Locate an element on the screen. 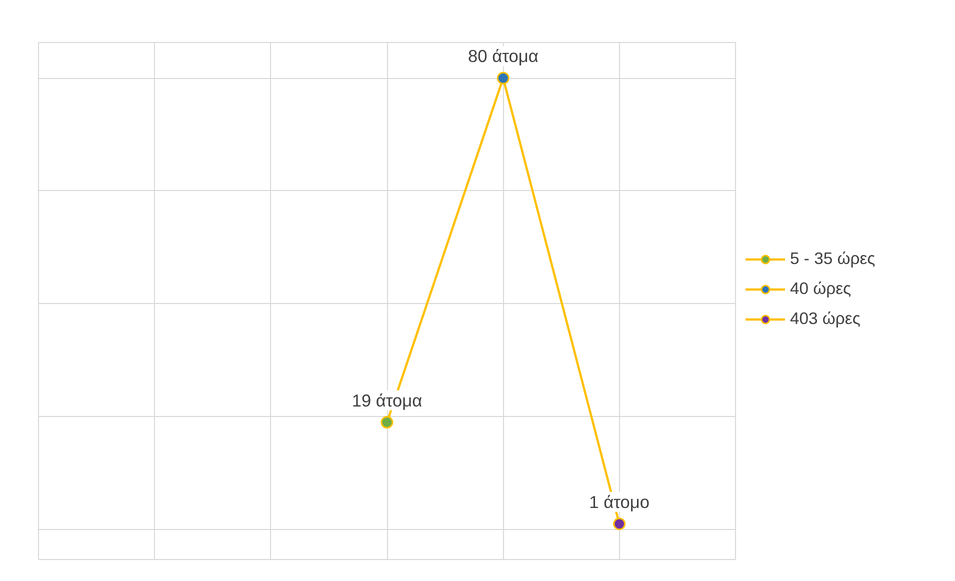  legend-label: 40 ώρες is located at coordinates (821, 289).